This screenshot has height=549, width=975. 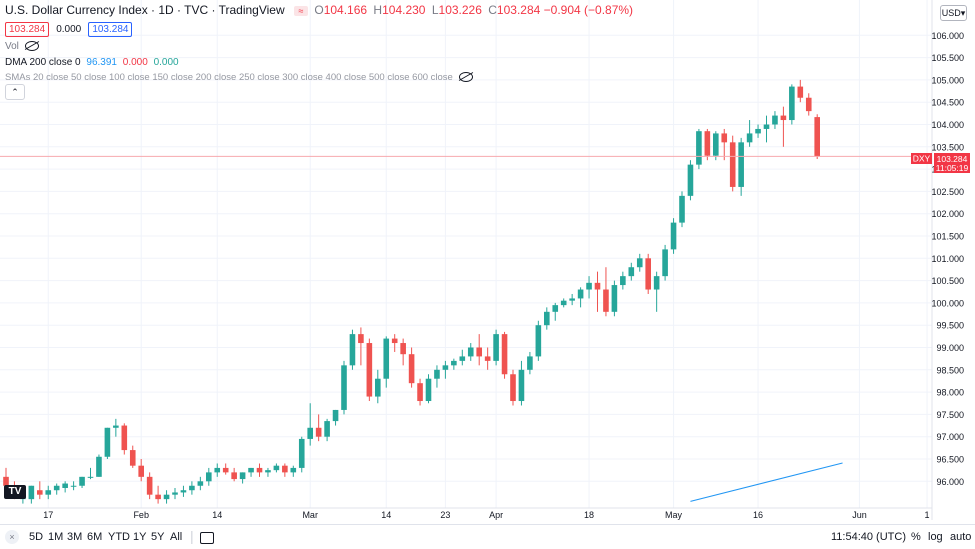 What do you see at coordinates (953, 13) in the screenshot?
I see `currency-select: USD▾` at bounding box center [953, 13].